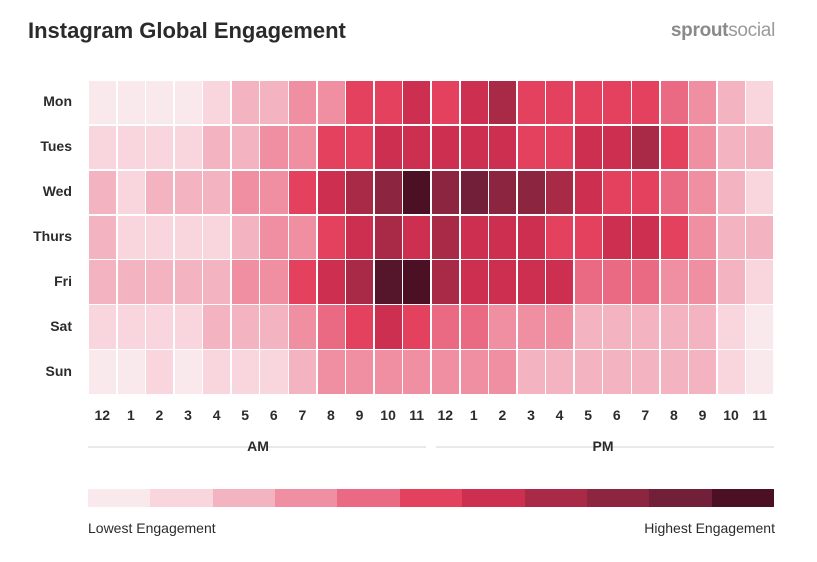 Image resolution: width=817 pixels, height=562 pixels. What do you see at coordinates (216, 415) in the screenshot?
I see `hour-label: 4` at bounding box center [216, 415].